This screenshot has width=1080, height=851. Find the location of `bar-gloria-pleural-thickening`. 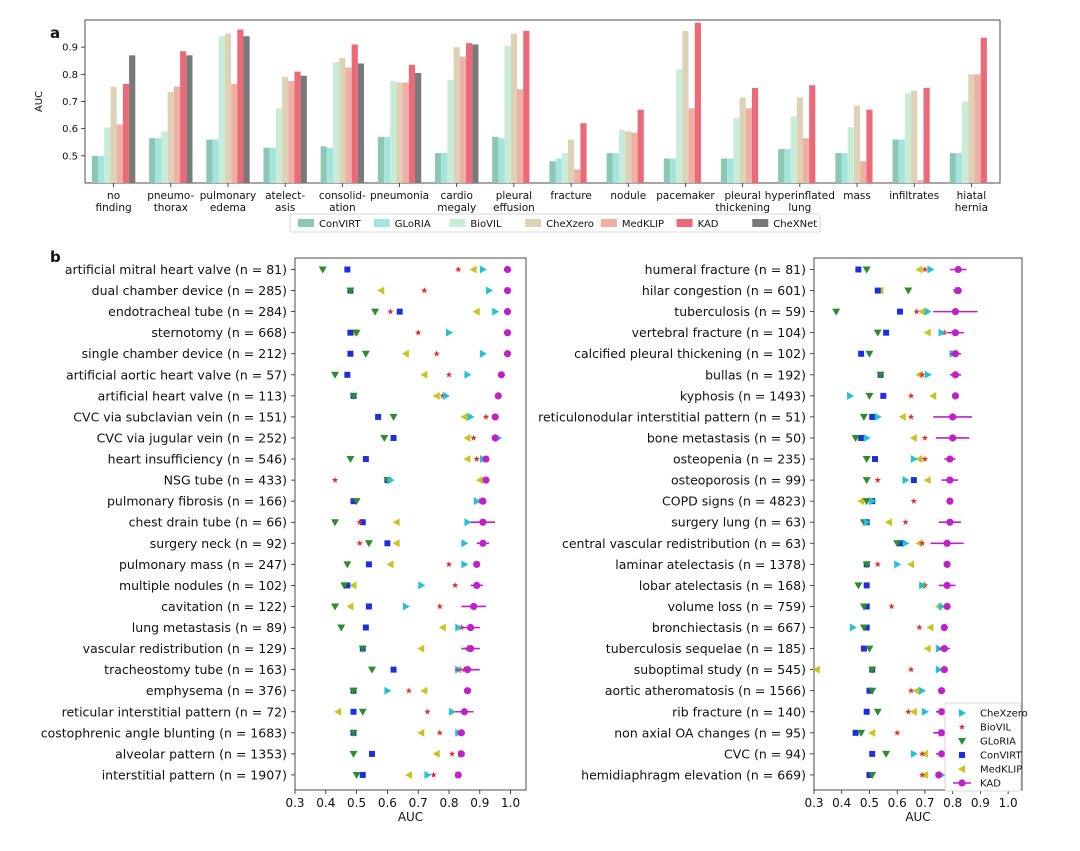

bar-gloria-pleural-thickening is located at coordinates (730, 170).